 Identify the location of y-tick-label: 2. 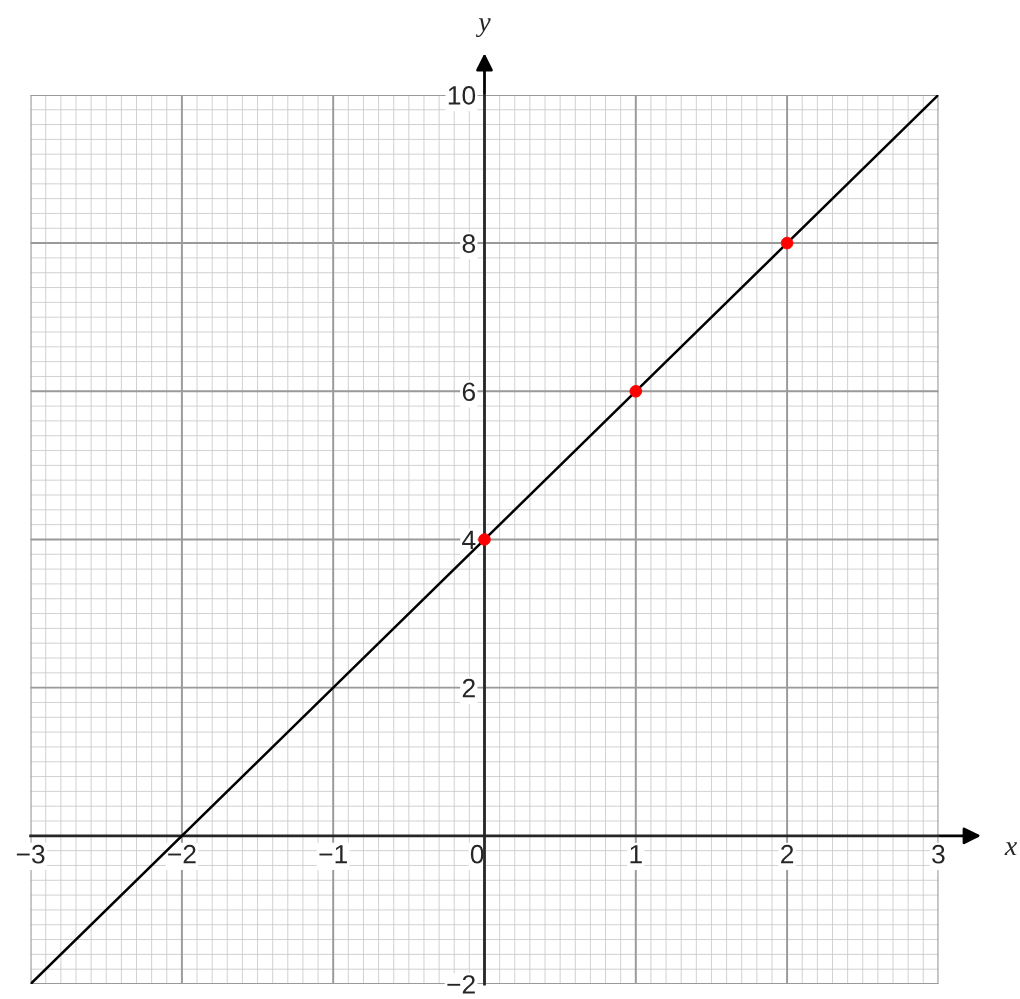
(468, 688).